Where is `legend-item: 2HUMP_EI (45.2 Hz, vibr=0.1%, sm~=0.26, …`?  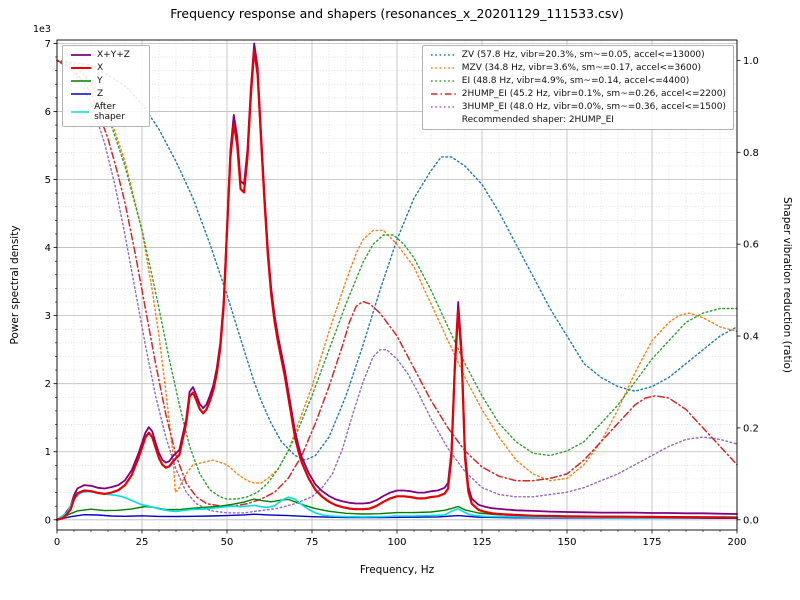
legend-item: 2HUMP_EI (45.2 Hz, vibr=0.1%, sm~=0.26, … is located at coordinates (578, 94).